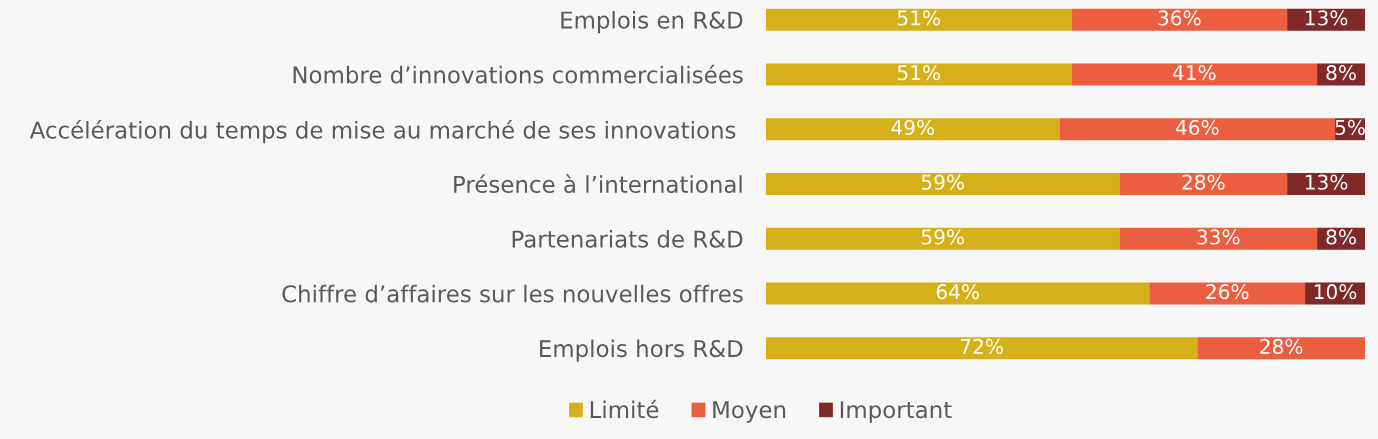  Describe the element at coordinates (652, 22) in the screenshot. I see `y-tick-label: Emplois en R&D` at that location.